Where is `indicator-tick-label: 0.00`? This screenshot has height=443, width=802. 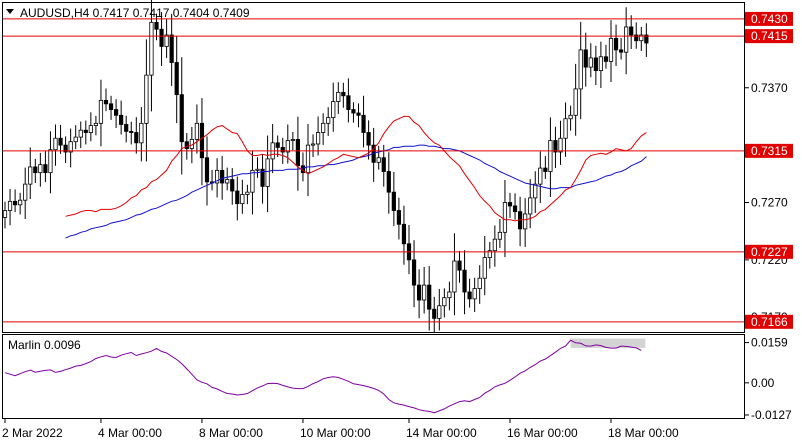
indicator-tick-label: 0.00 is located at coordinates (763, 383).